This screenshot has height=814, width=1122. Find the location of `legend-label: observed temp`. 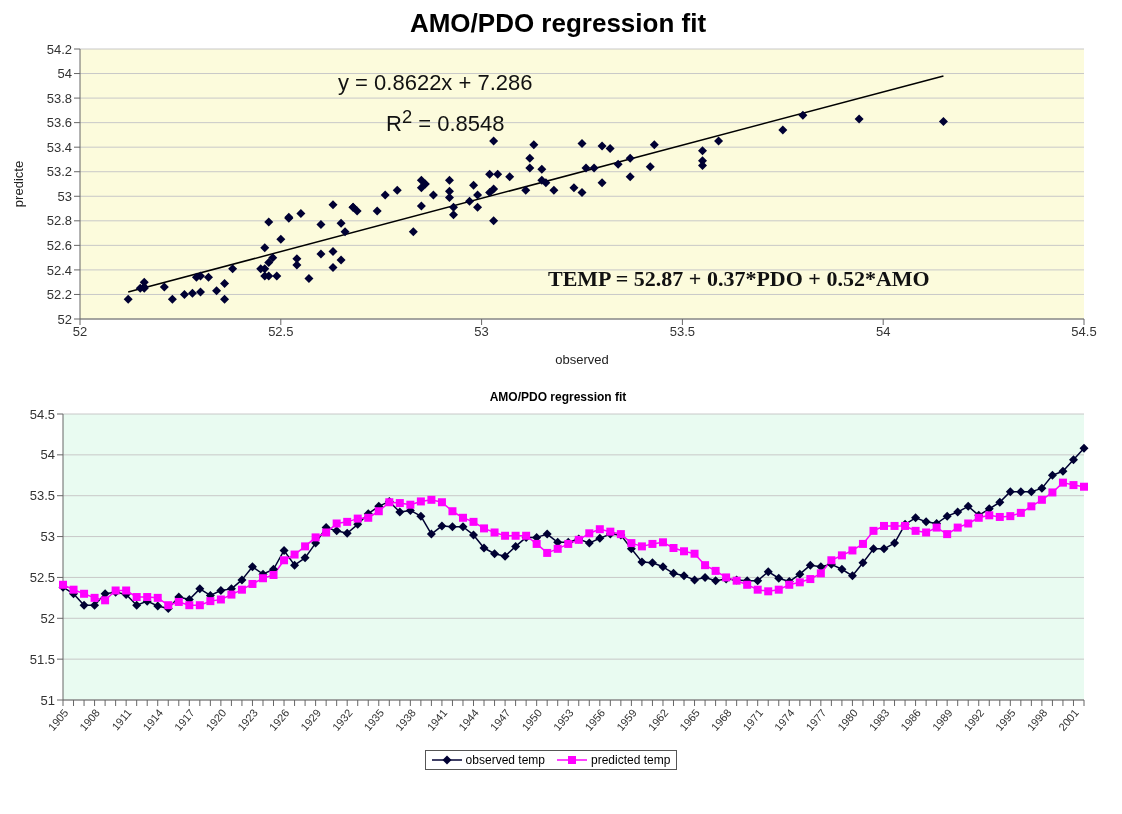

legend-label: observed temp is located at coordinates (505, 760).